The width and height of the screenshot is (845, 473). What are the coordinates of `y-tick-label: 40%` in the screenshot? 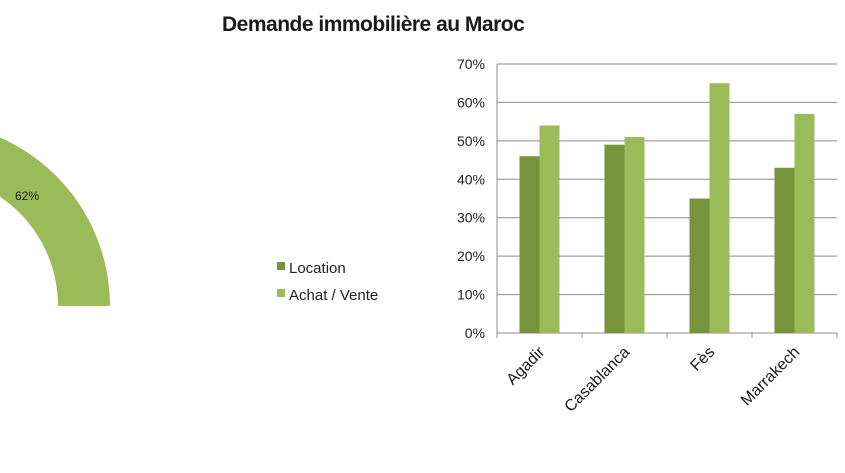 It's located at (471, 179).